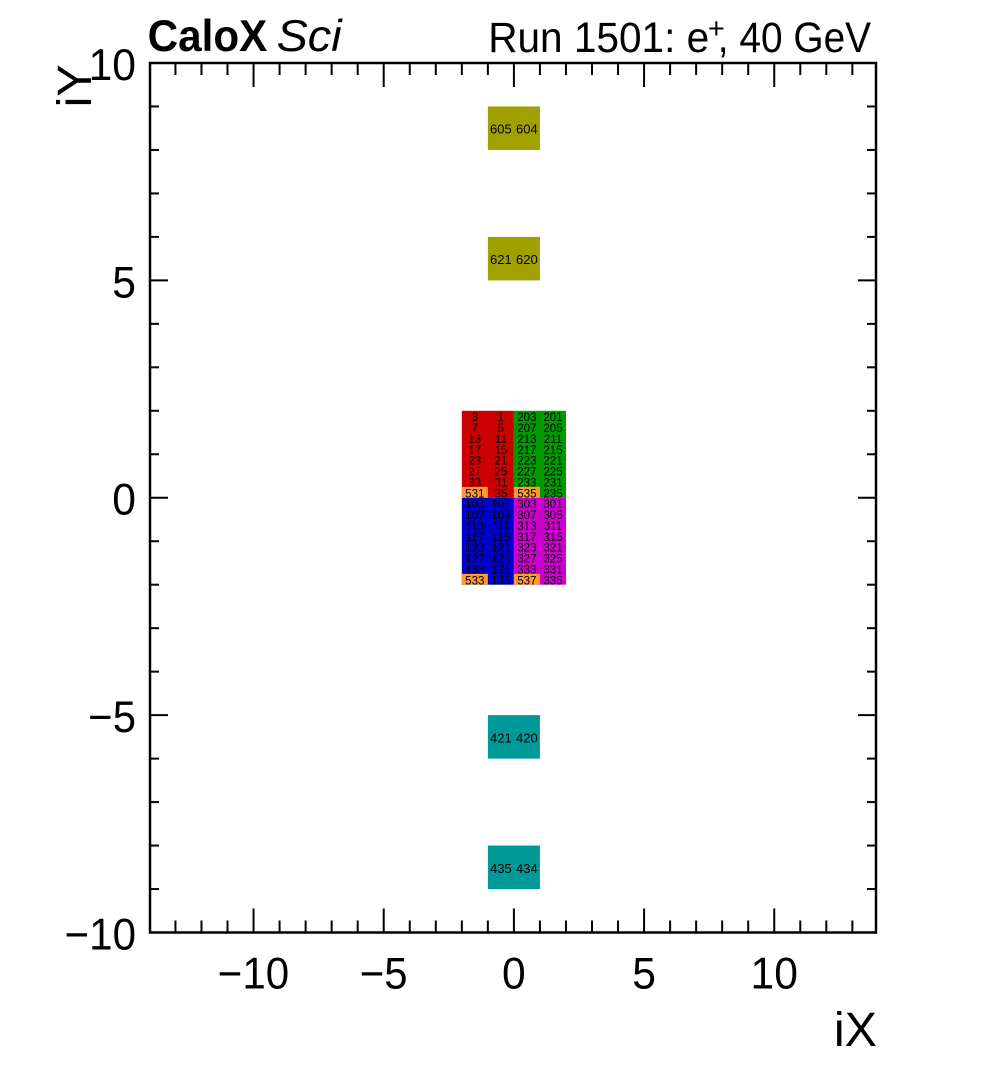 This screenshot has height=1072, width=996. What do you see at coordinates (500, 548) in the screenshot?
I see `svg-text: 121` at bounding box center [500, 548].